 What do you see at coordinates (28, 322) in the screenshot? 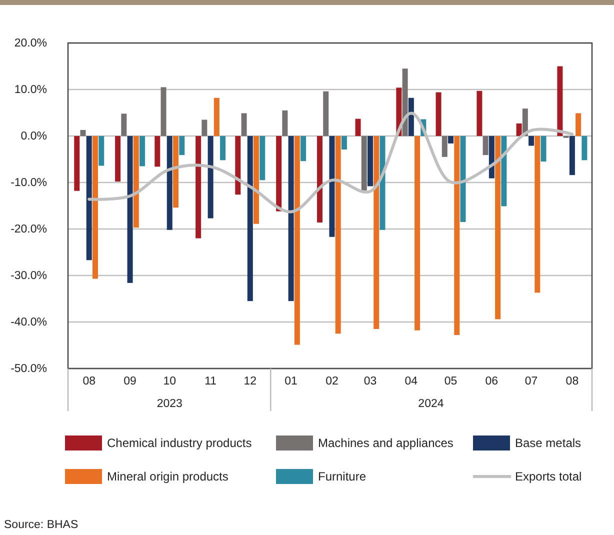
I see `y-tick-label: -40.0%` at bounding box center [28, 322].